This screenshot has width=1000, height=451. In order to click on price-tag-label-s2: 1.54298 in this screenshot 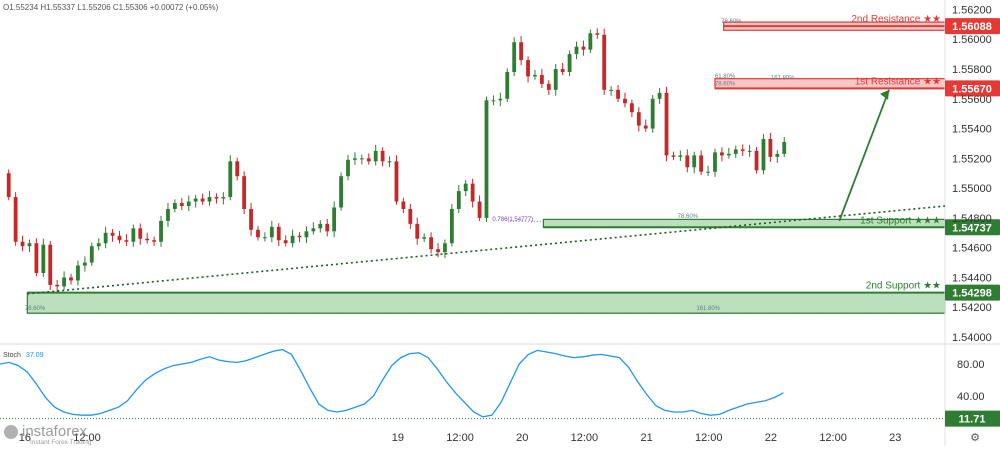, I will do `click(972, 294)`.